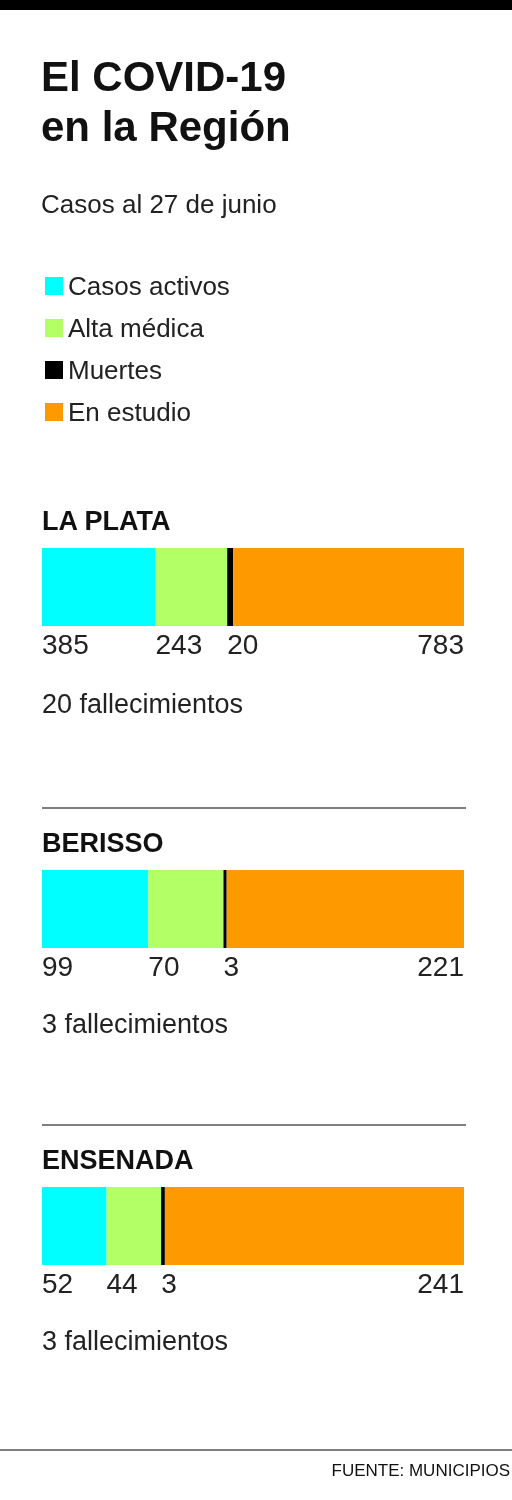  What do you see at coordinates (440, 1283) in the screenshot?
I see `data-label: 241` at bounding box center [440, 1283].